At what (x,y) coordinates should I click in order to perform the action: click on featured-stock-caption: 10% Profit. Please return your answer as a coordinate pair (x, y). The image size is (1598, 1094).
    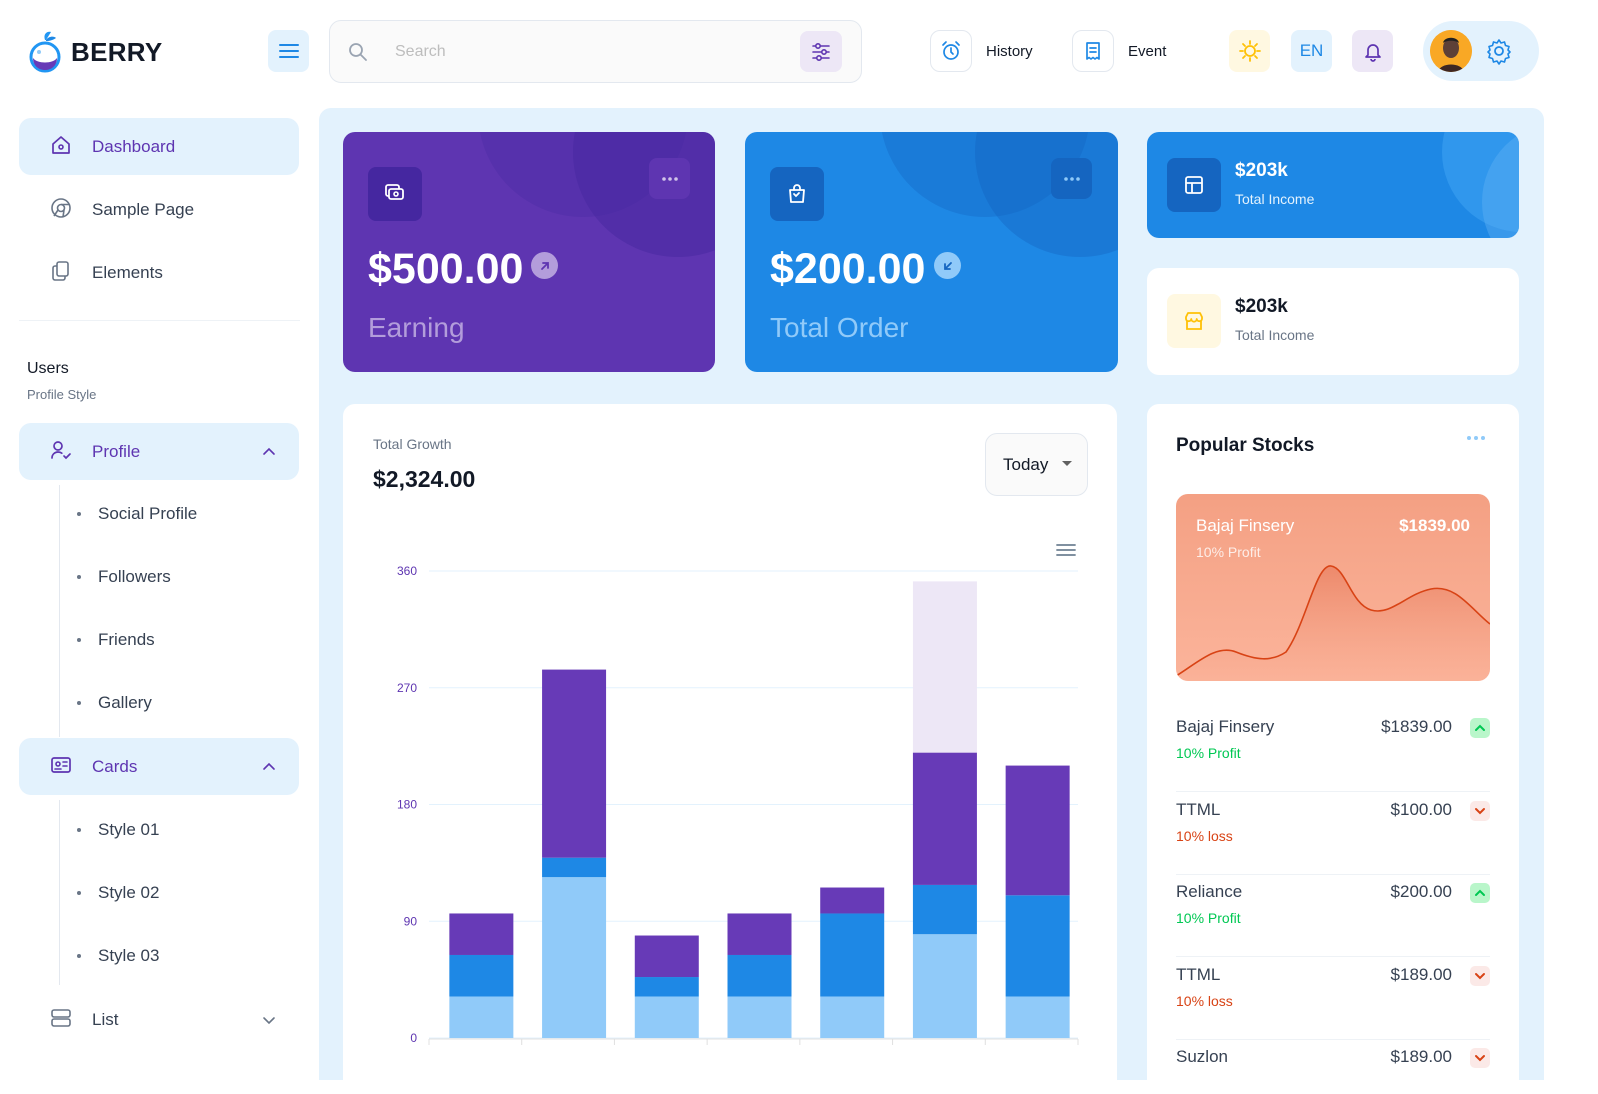
    Looking at the image, I should click on (1228, 552).